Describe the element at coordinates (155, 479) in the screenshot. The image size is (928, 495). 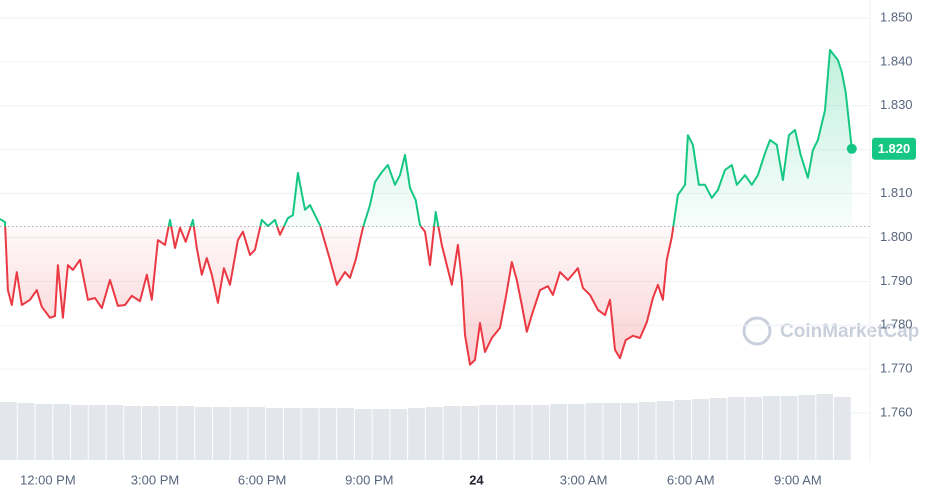
I see `x-tick-label: 3:00 PM` at that location.